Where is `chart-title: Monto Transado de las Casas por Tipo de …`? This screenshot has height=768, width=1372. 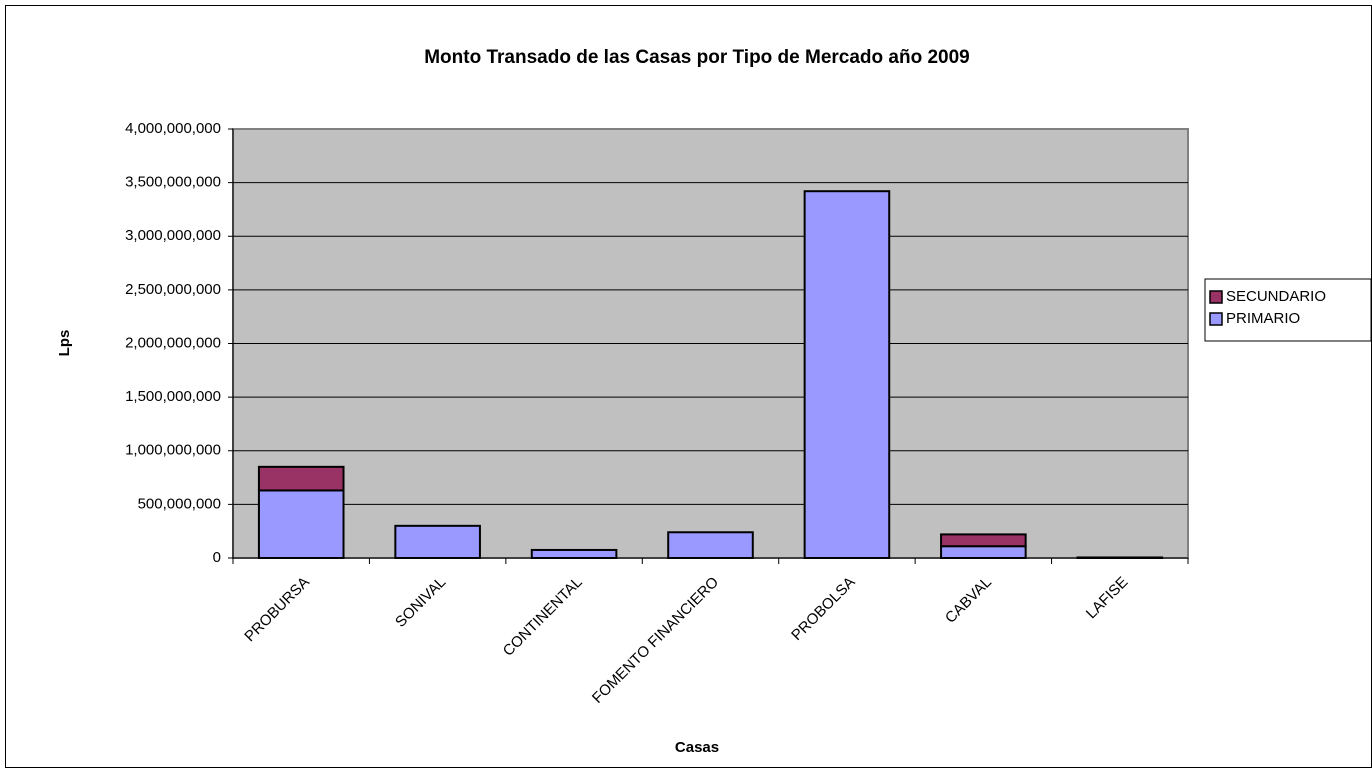
chart-title: Monto Transado de las Casas por Tipo de … is located at coordinates (697, 57).